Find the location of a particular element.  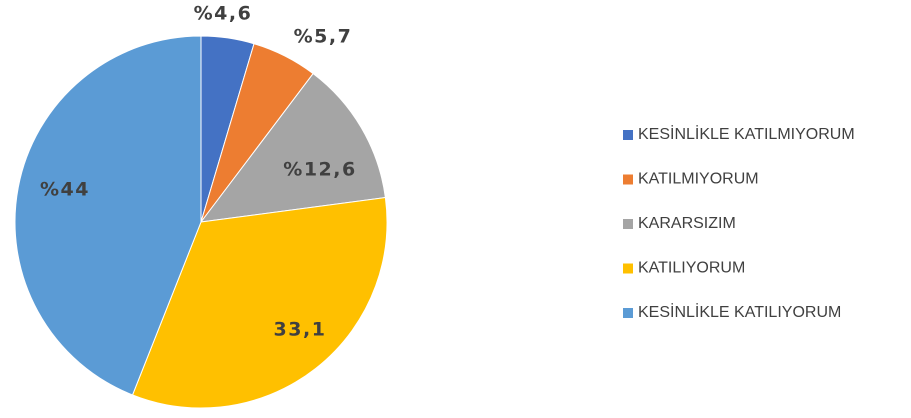

legend-label: KARARSIZIM is located at coordinates (687, 223).